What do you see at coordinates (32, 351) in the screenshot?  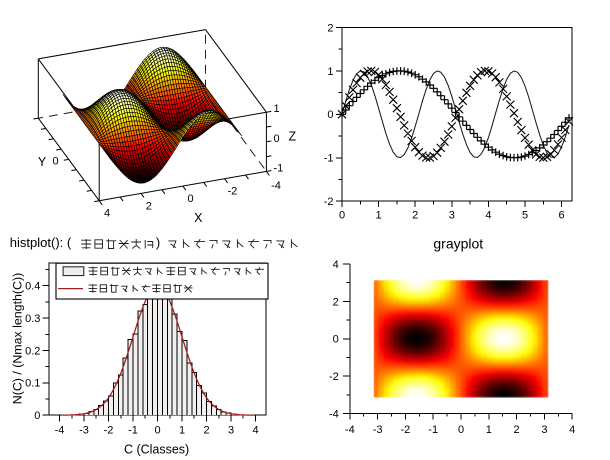 I see `svg-text: 0.2` at bounding box center [32, 351].